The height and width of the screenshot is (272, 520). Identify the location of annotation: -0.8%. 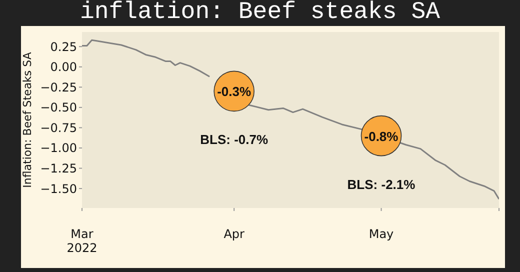
(381, 136).